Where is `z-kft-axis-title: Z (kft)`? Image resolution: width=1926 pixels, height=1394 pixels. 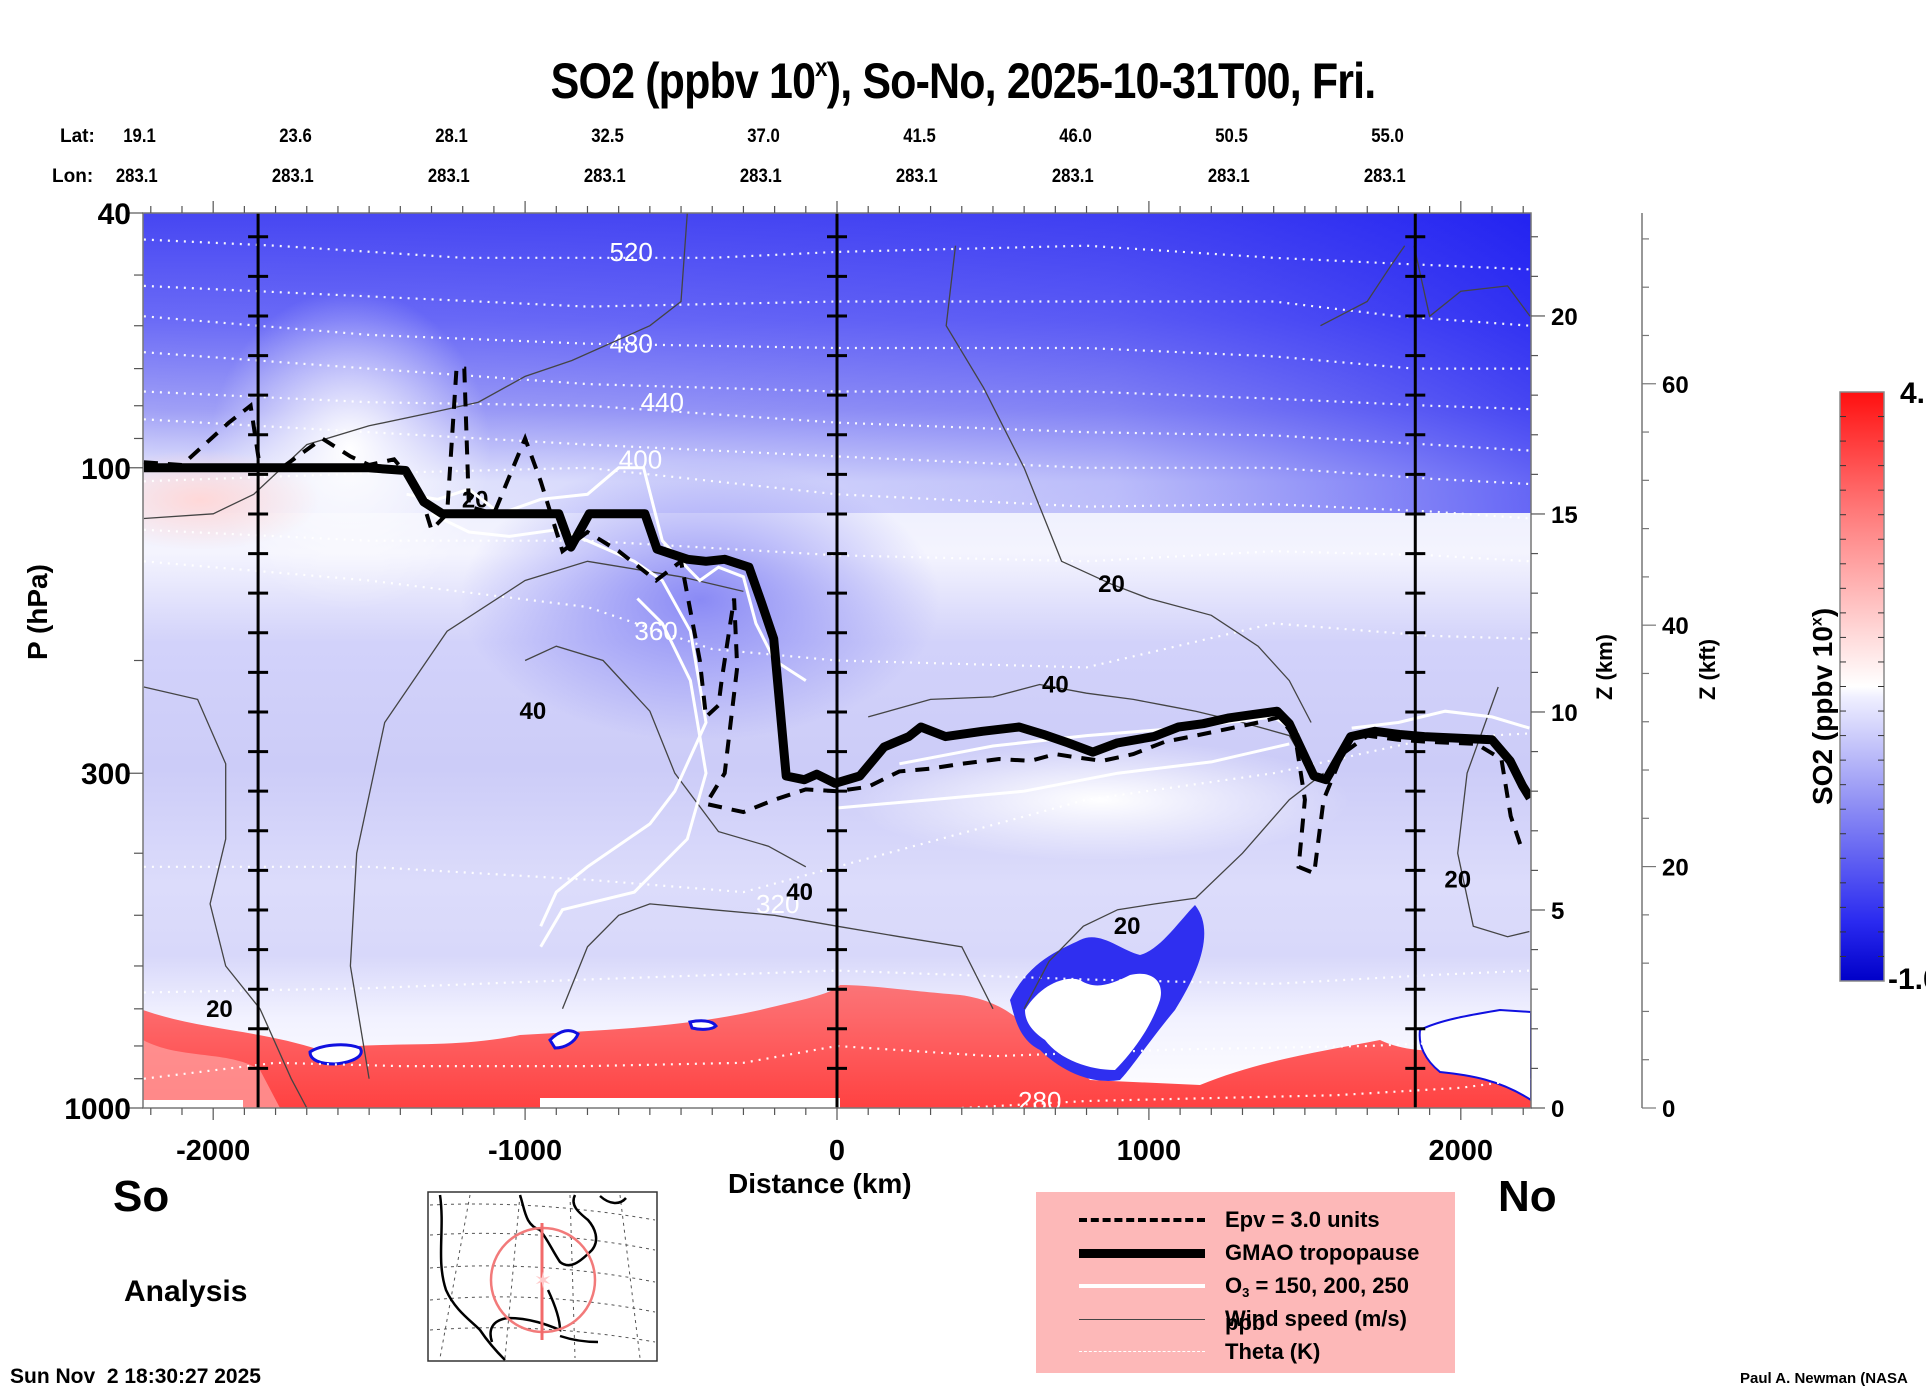
z-kft-axis-title: Z (kft) is located at coordinates (1707, 669).